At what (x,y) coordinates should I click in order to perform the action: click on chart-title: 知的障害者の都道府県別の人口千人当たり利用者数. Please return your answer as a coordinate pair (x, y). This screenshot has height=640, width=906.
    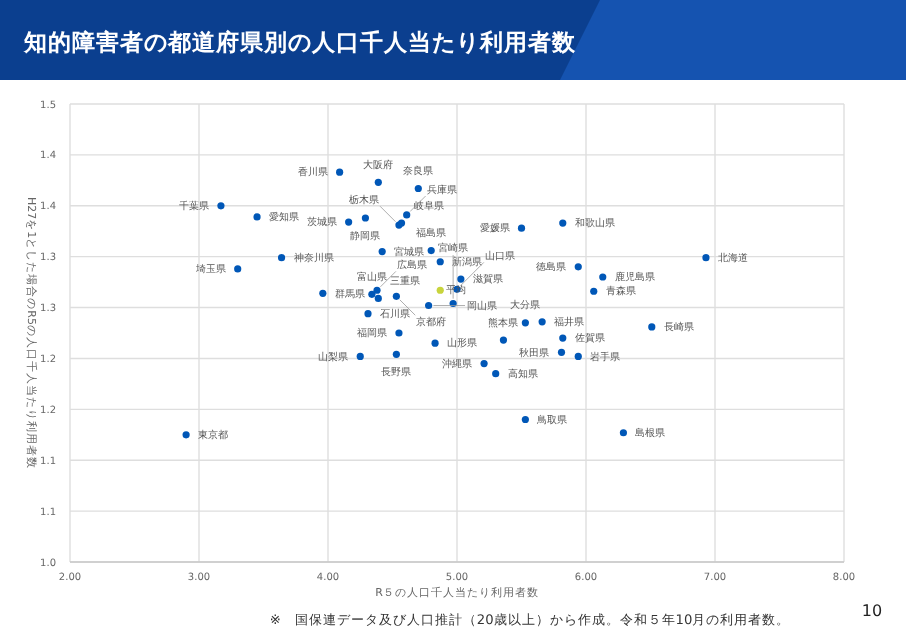
    Looking at the image, I should click on (300, 42).